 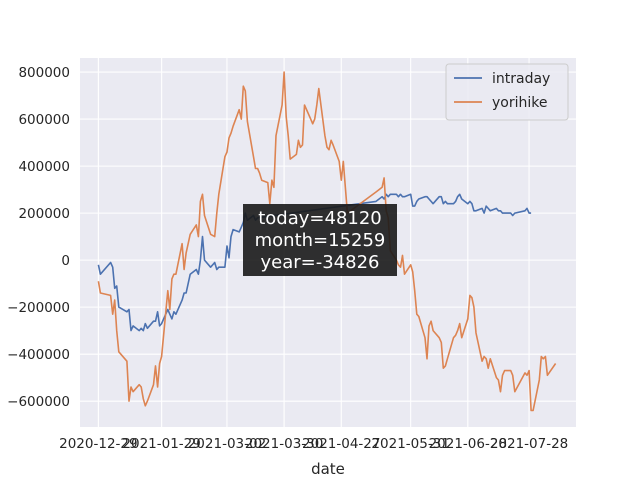 I want to click on x-axis-label: date, so click(x=328, y=469).